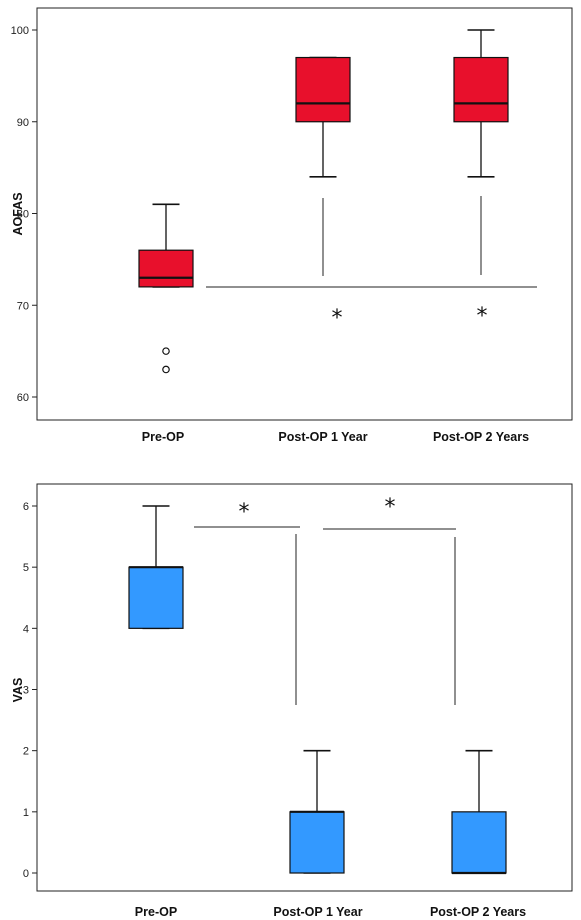 This screenshot has width=581, height=920. I want to click on vas-x-label-post-op-2-years: Post-OP 2 Years, so click(478, 912).